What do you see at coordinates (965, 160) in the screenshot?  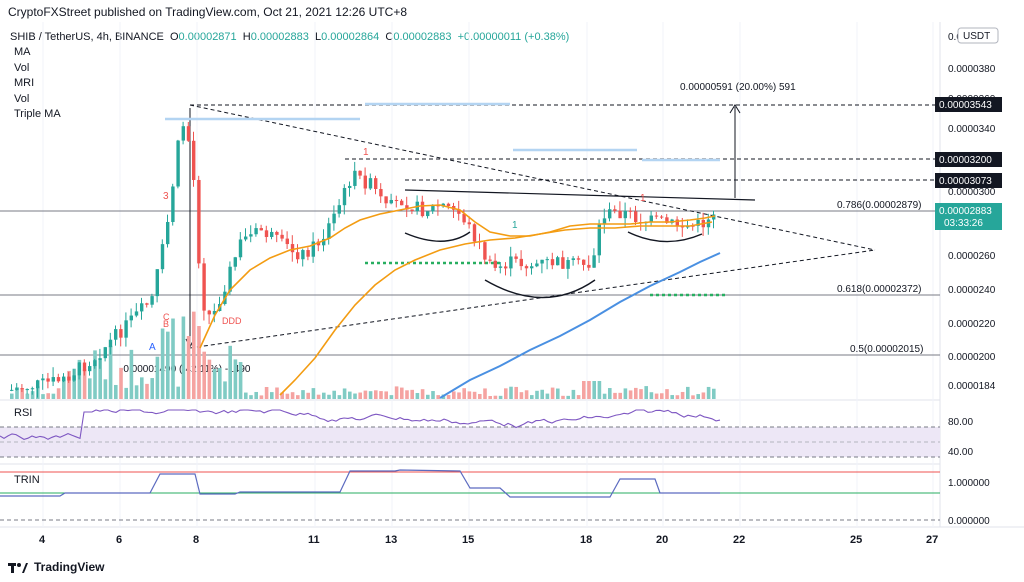 I see `price-tag-3200-text: 0.00003200` at bounding box center [965, 160].